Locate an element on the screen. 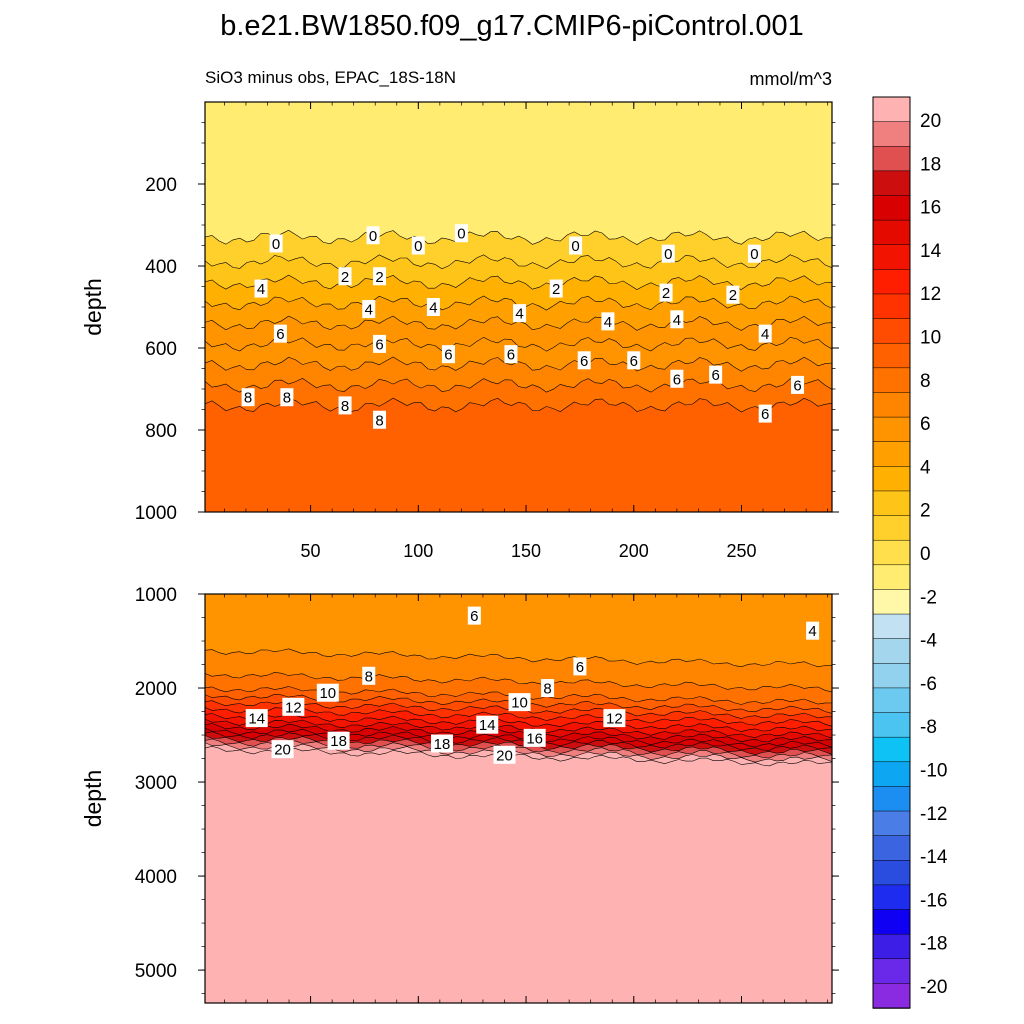 This screenshot has height=1024, width=1024. colorbar-tick-label: 20 is located at coordinates (930, 121).